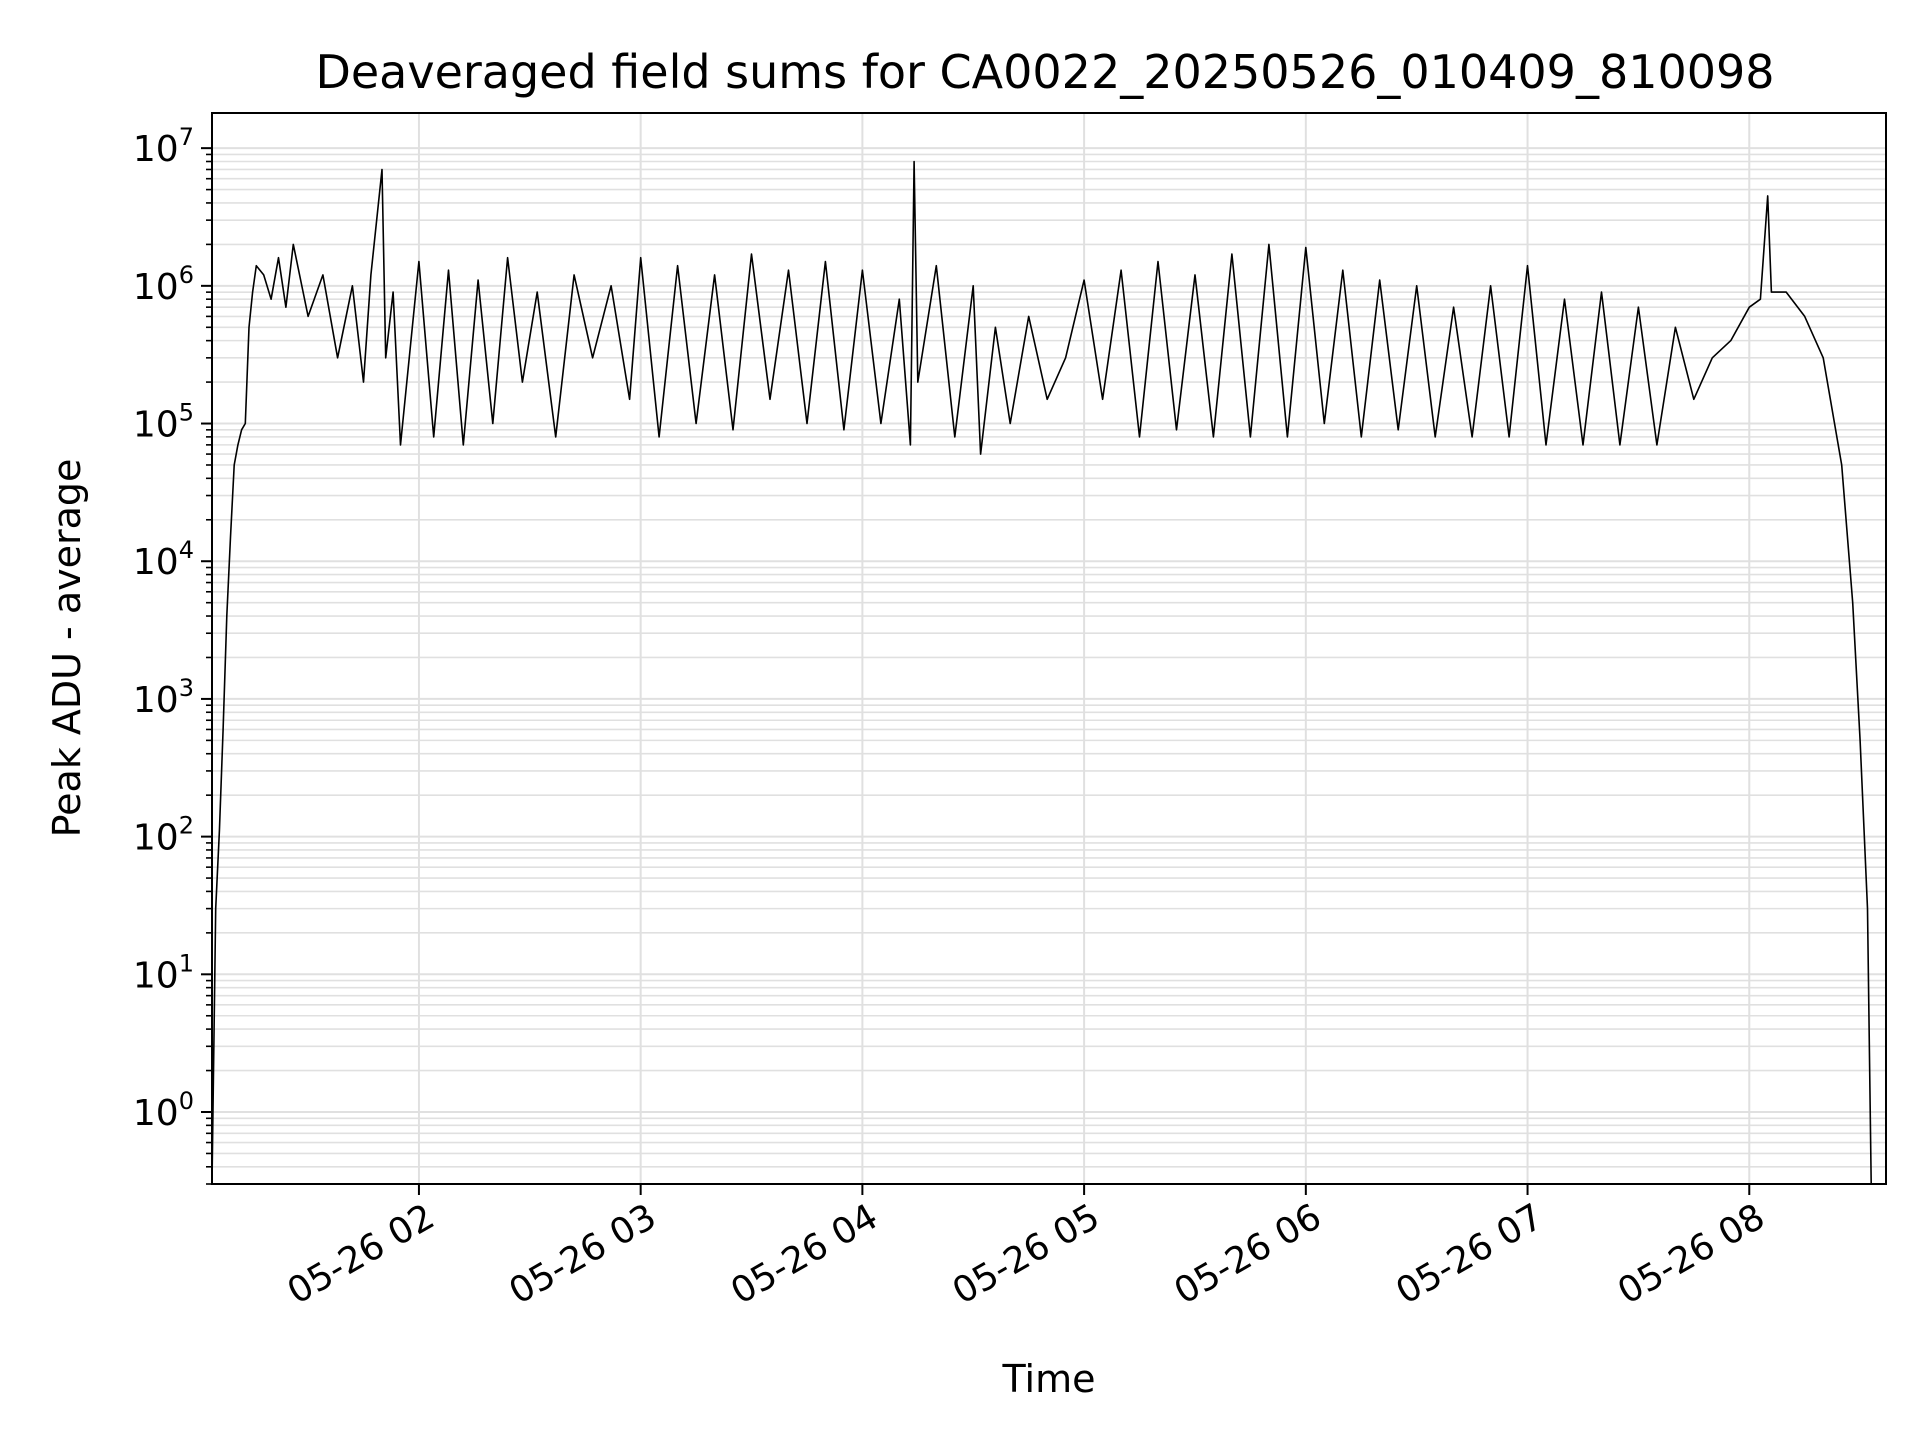 Image resolution: width=1920 pixels, height=1440 pixels. What do you see at coordinates (804, 1254) in the screenshot?
I see `x-tick-label: 05-26 04` at bounding box center [804, 1254].